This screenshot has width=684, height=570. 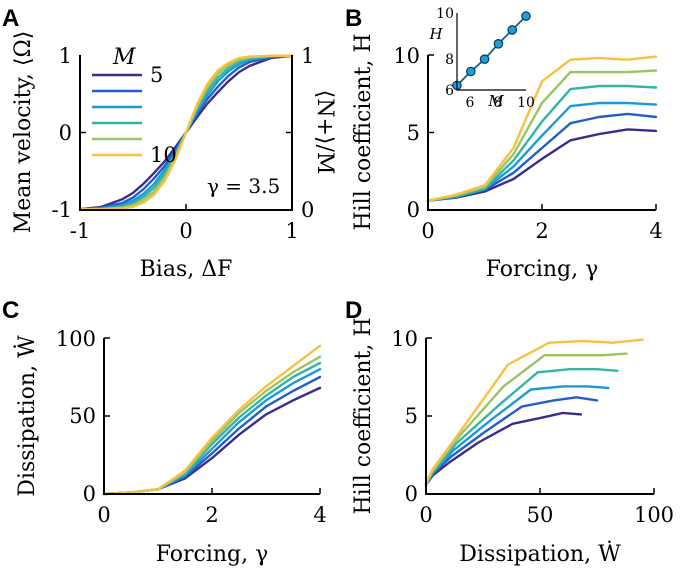 I want to click on panel-d-xlabel: Dissipation, Ẇ, so click(x=540, y=553).